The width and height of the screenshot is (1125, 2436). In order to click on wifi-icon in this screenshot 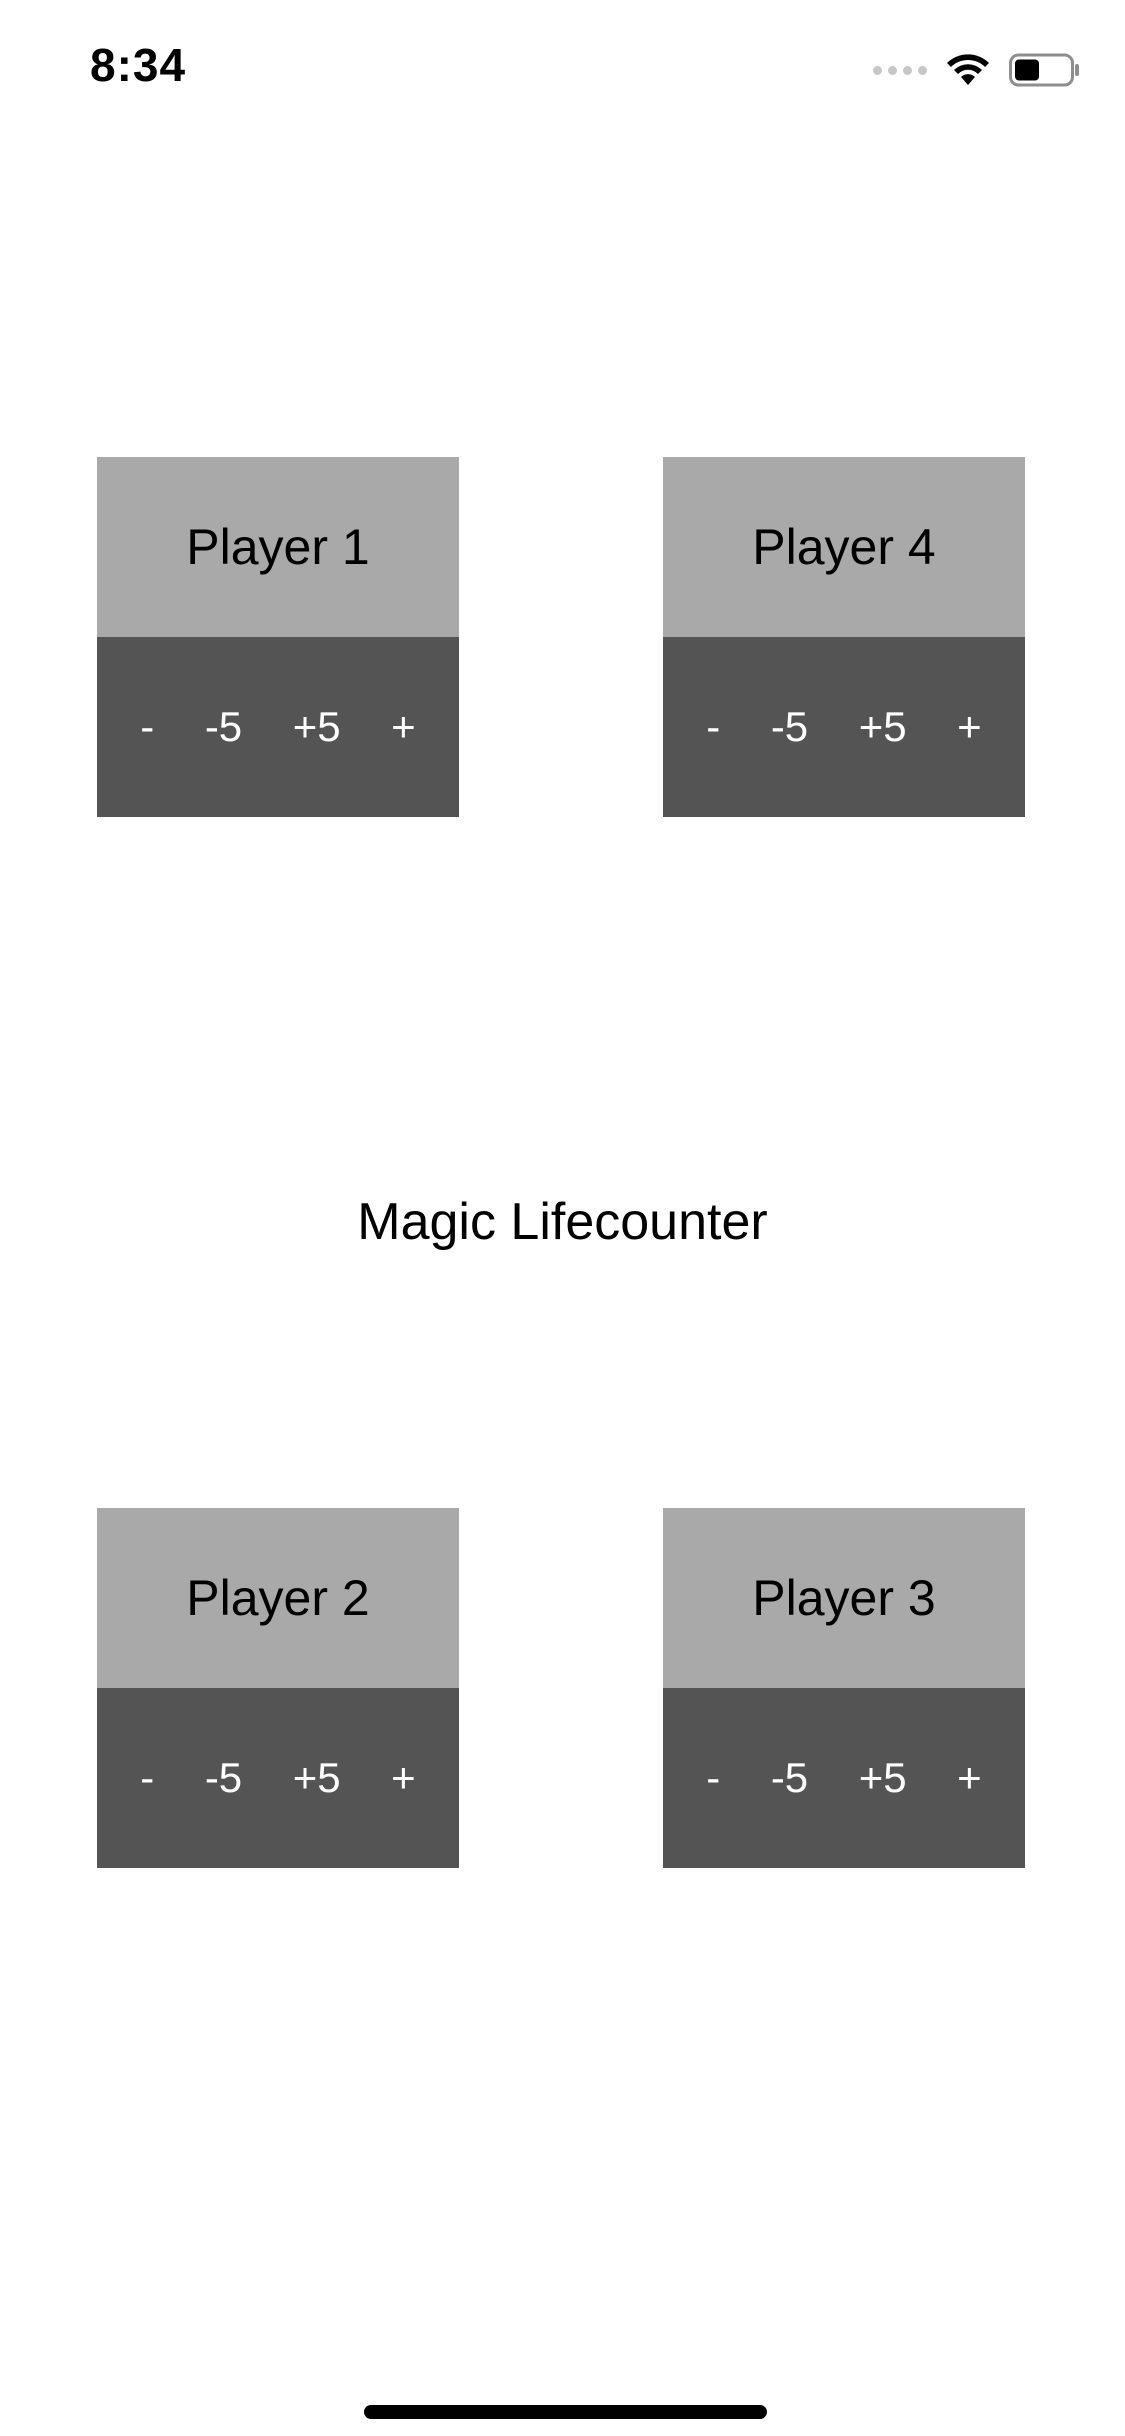, I will do `click(968, 70)`.